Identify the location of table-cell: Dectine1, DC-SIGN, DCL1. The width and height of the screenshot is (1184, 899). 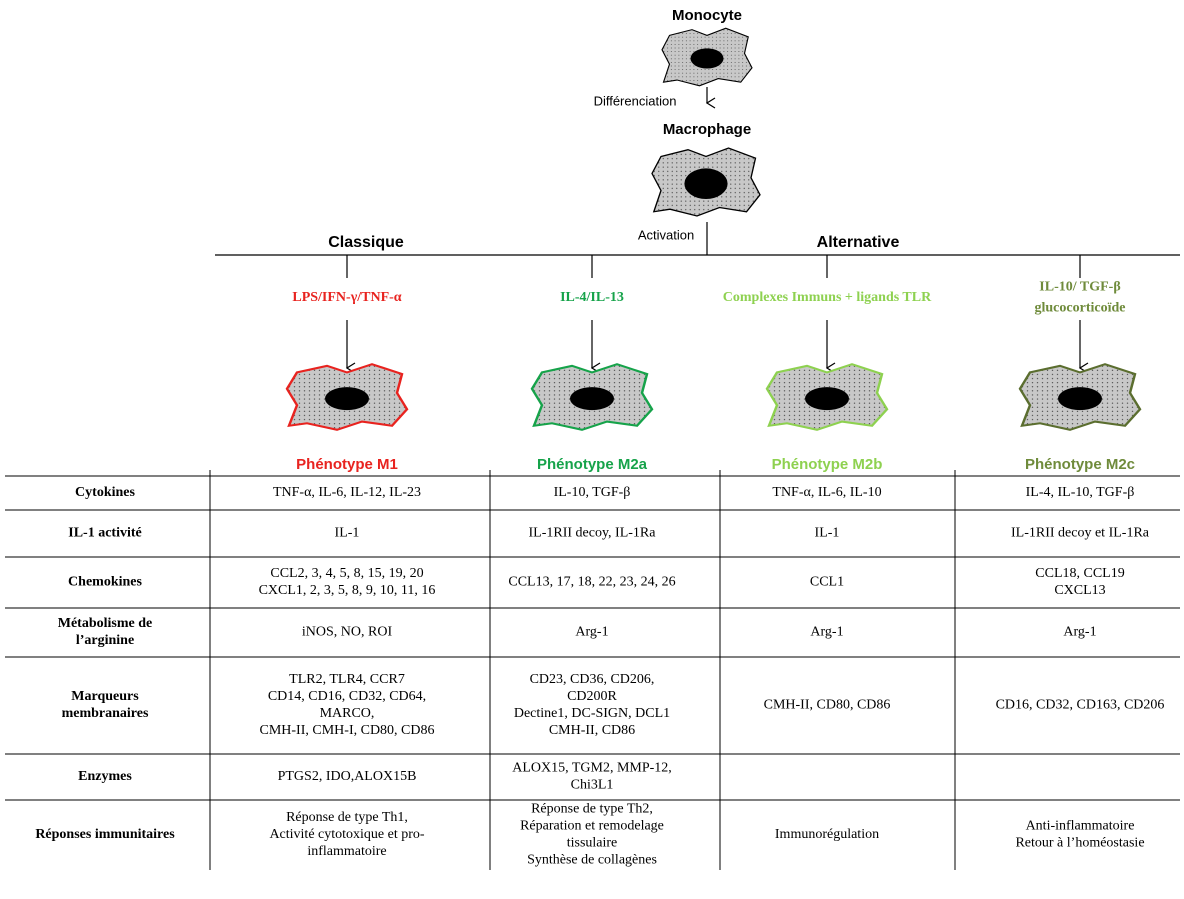
(592, 713).